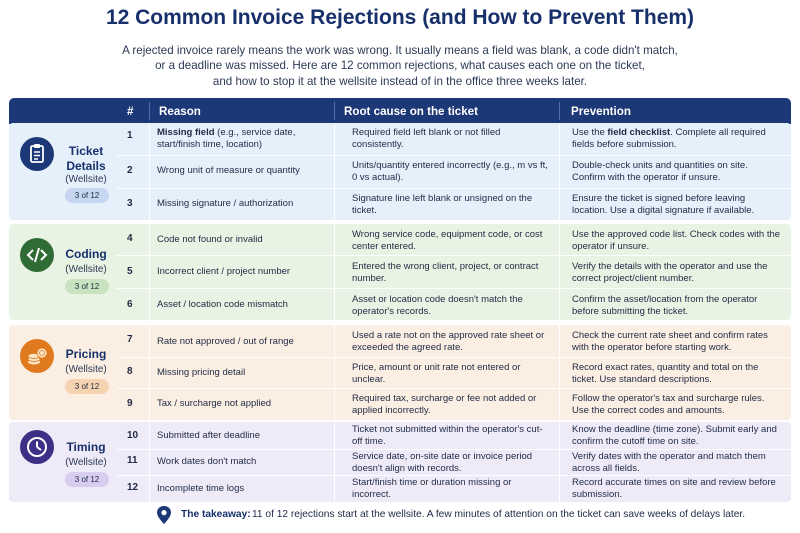 The image size is (800, 533). I want to click on row-num: 7, so click(130, 339).